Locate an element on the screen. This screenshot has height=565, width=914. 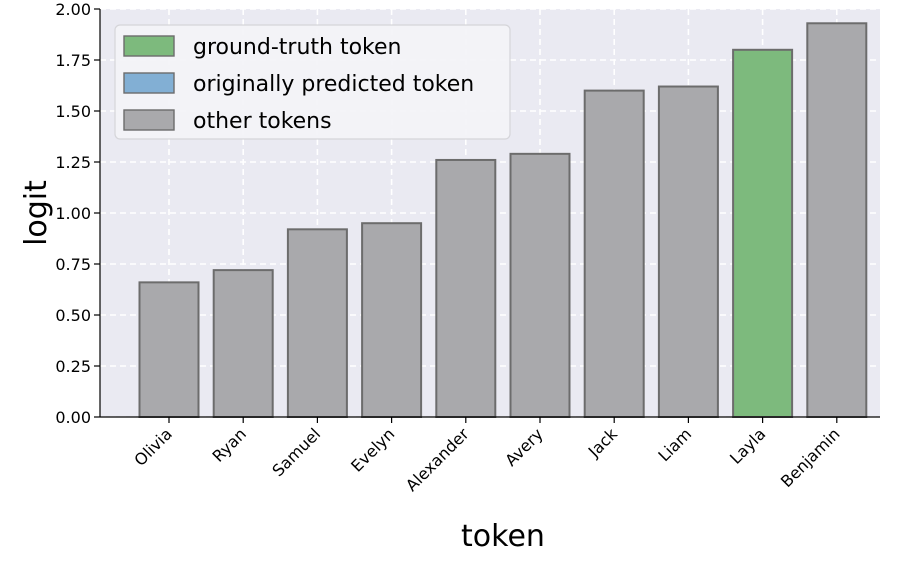
bar-alexander is located at coordinates (466, 288).